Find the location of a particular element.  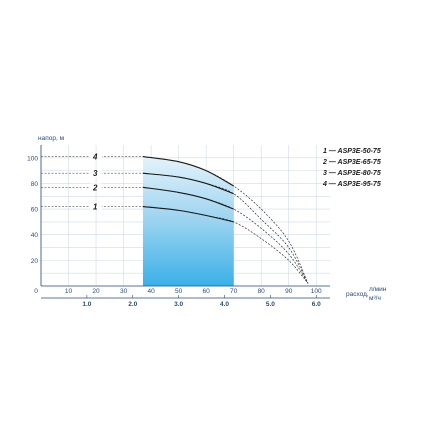

legend-item-4: 4 — ASP3E-95-75 is located at coordinates (351, 184).